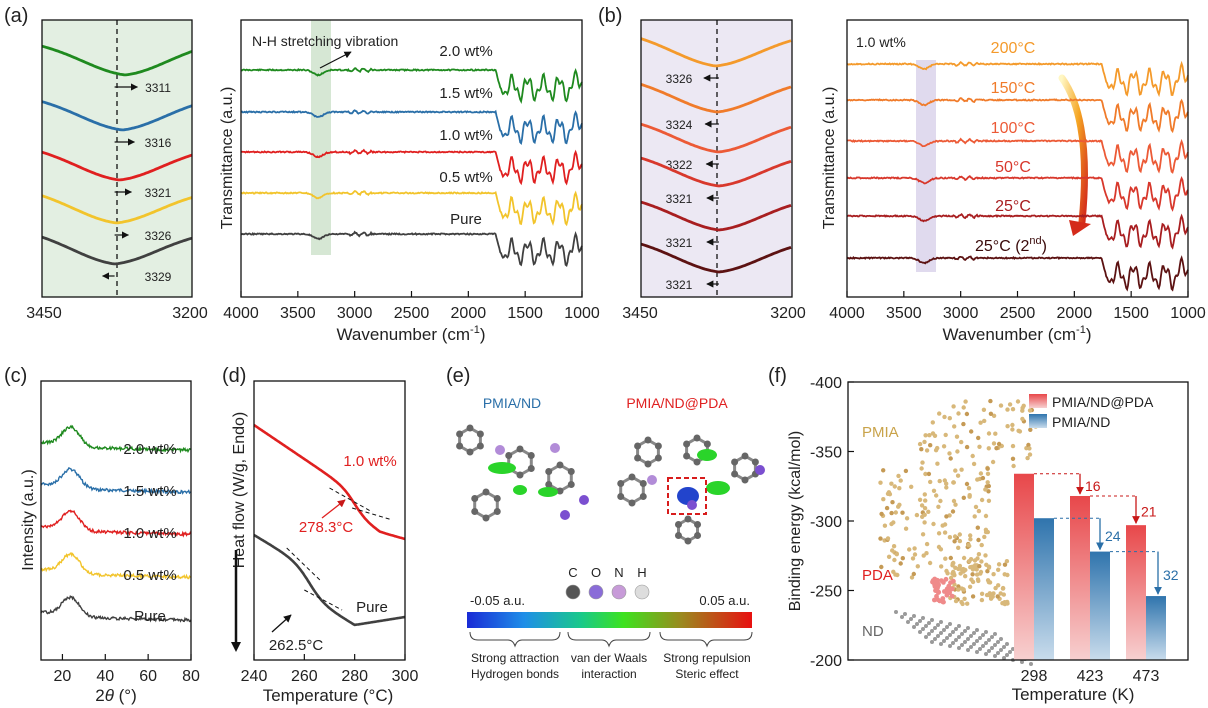 The width and height of the screenshot is (1208, 708). I want to click on d-tg-pure: 262.5°C, so click(296, 645).